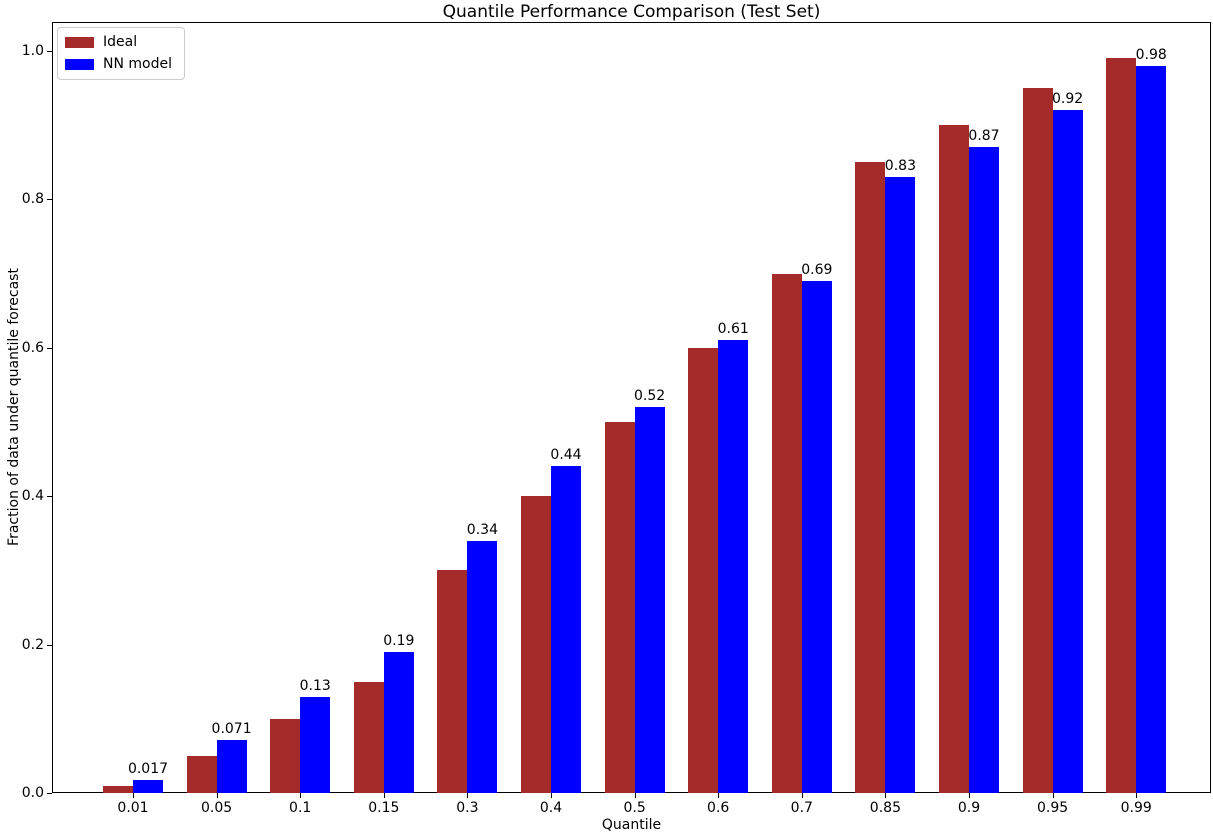  Describe the element at coordinates (551, 808) in the screenshot. I see `x-tick-label: 0.4` at that location.